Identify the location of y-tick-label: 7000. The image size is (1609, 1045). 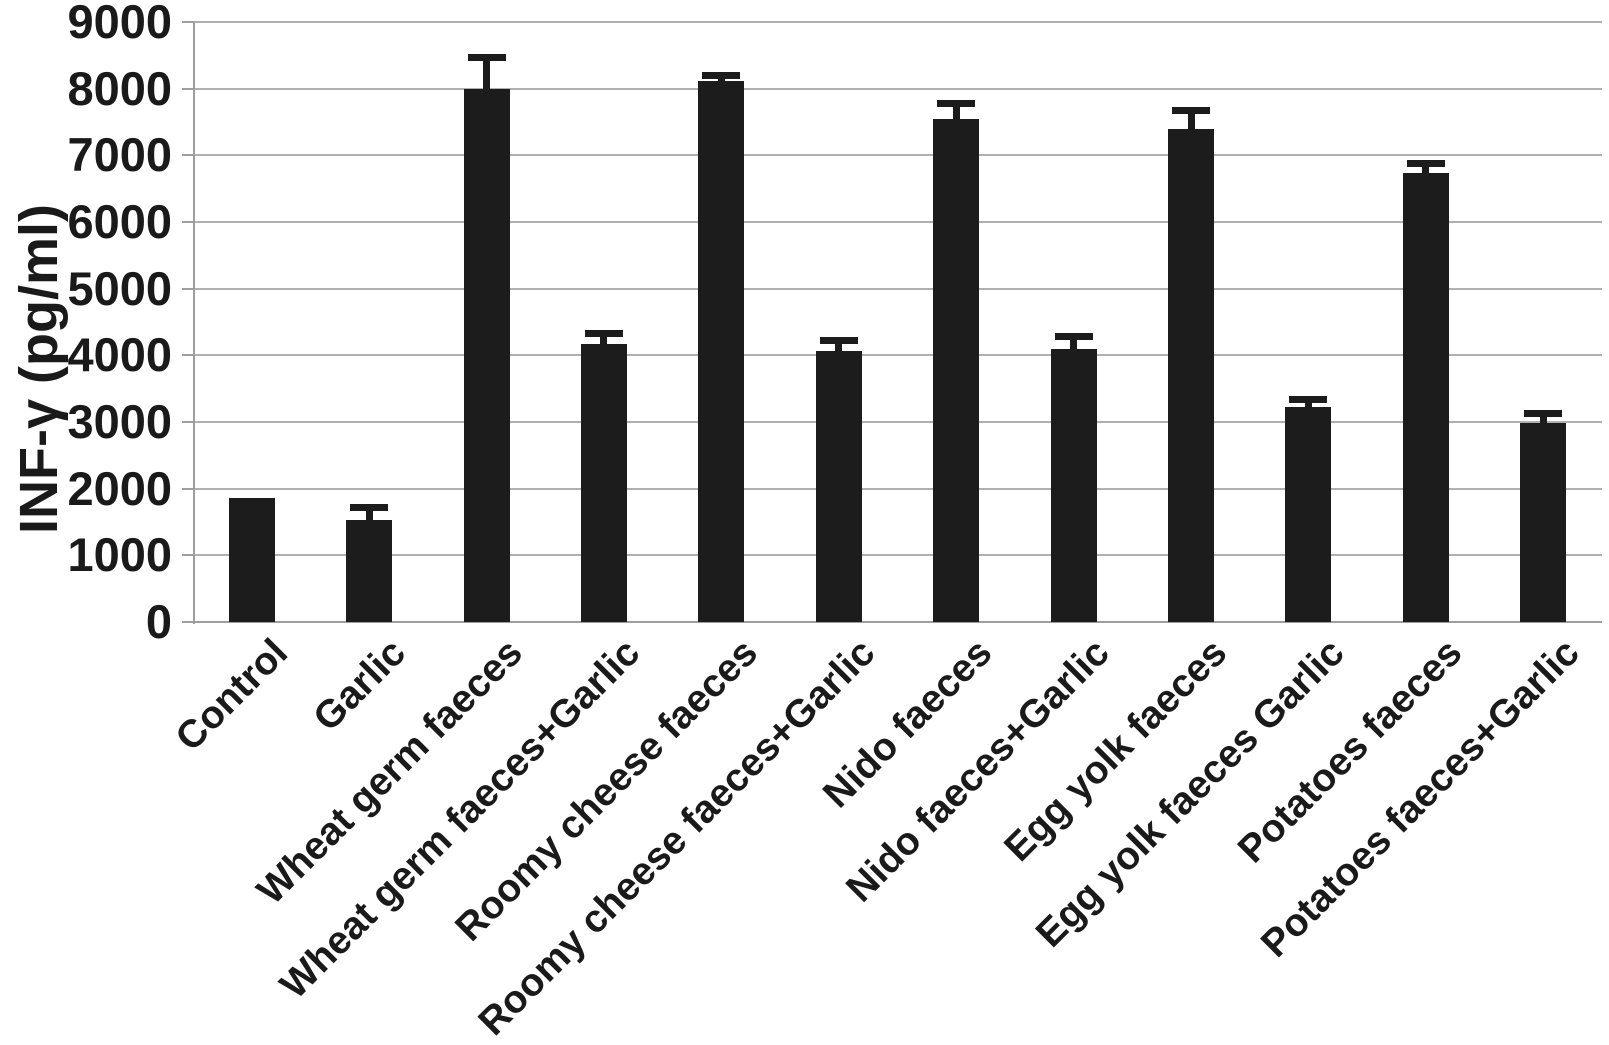
(119, 155).